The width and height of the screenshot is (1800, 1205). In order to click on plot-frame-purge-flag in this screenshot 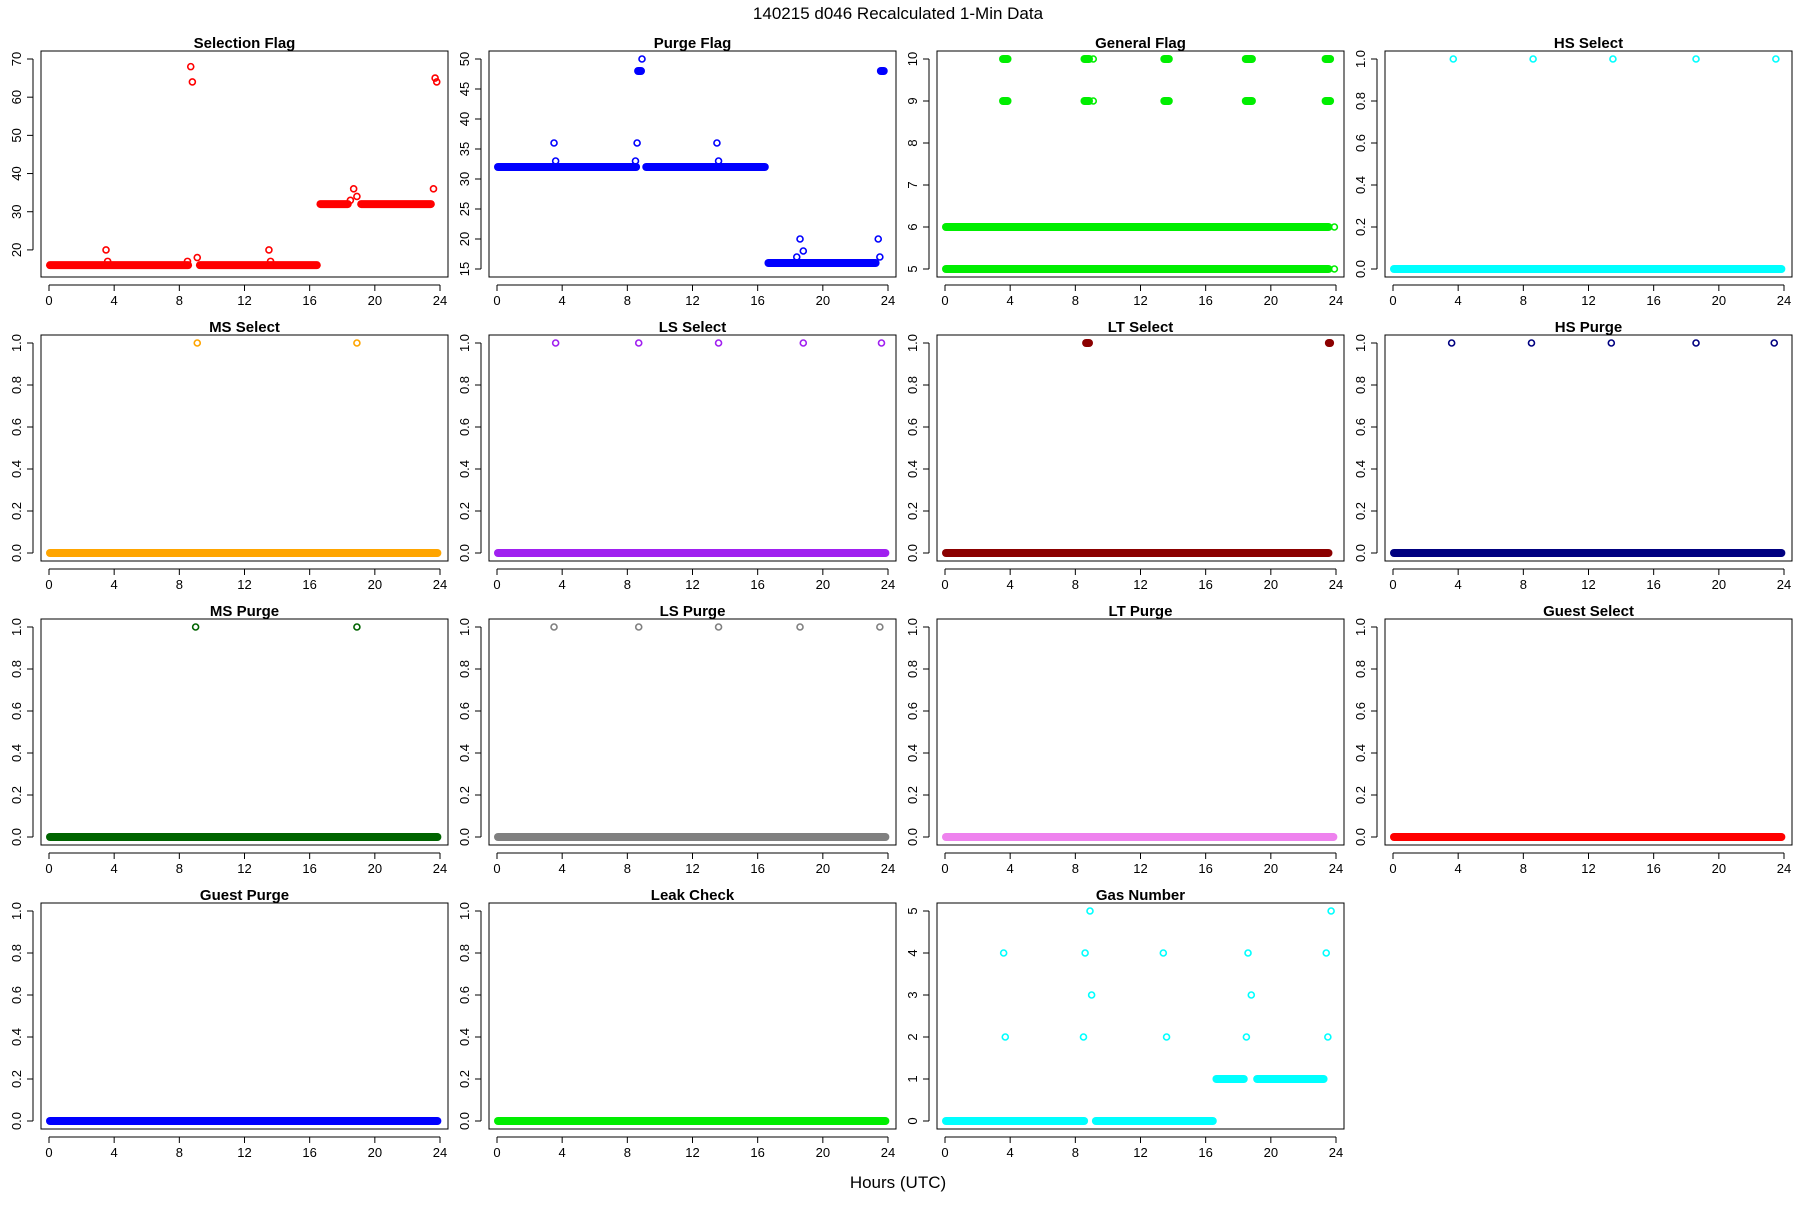, I will do `click(692, 164)`.